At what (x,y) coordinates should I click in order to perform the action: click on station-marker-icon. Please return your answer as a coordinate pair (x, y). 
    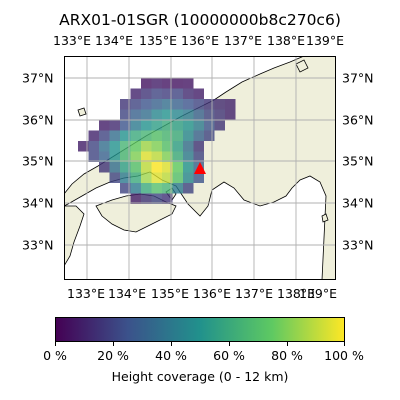
    Looking at the image, I should click on (200, 168).